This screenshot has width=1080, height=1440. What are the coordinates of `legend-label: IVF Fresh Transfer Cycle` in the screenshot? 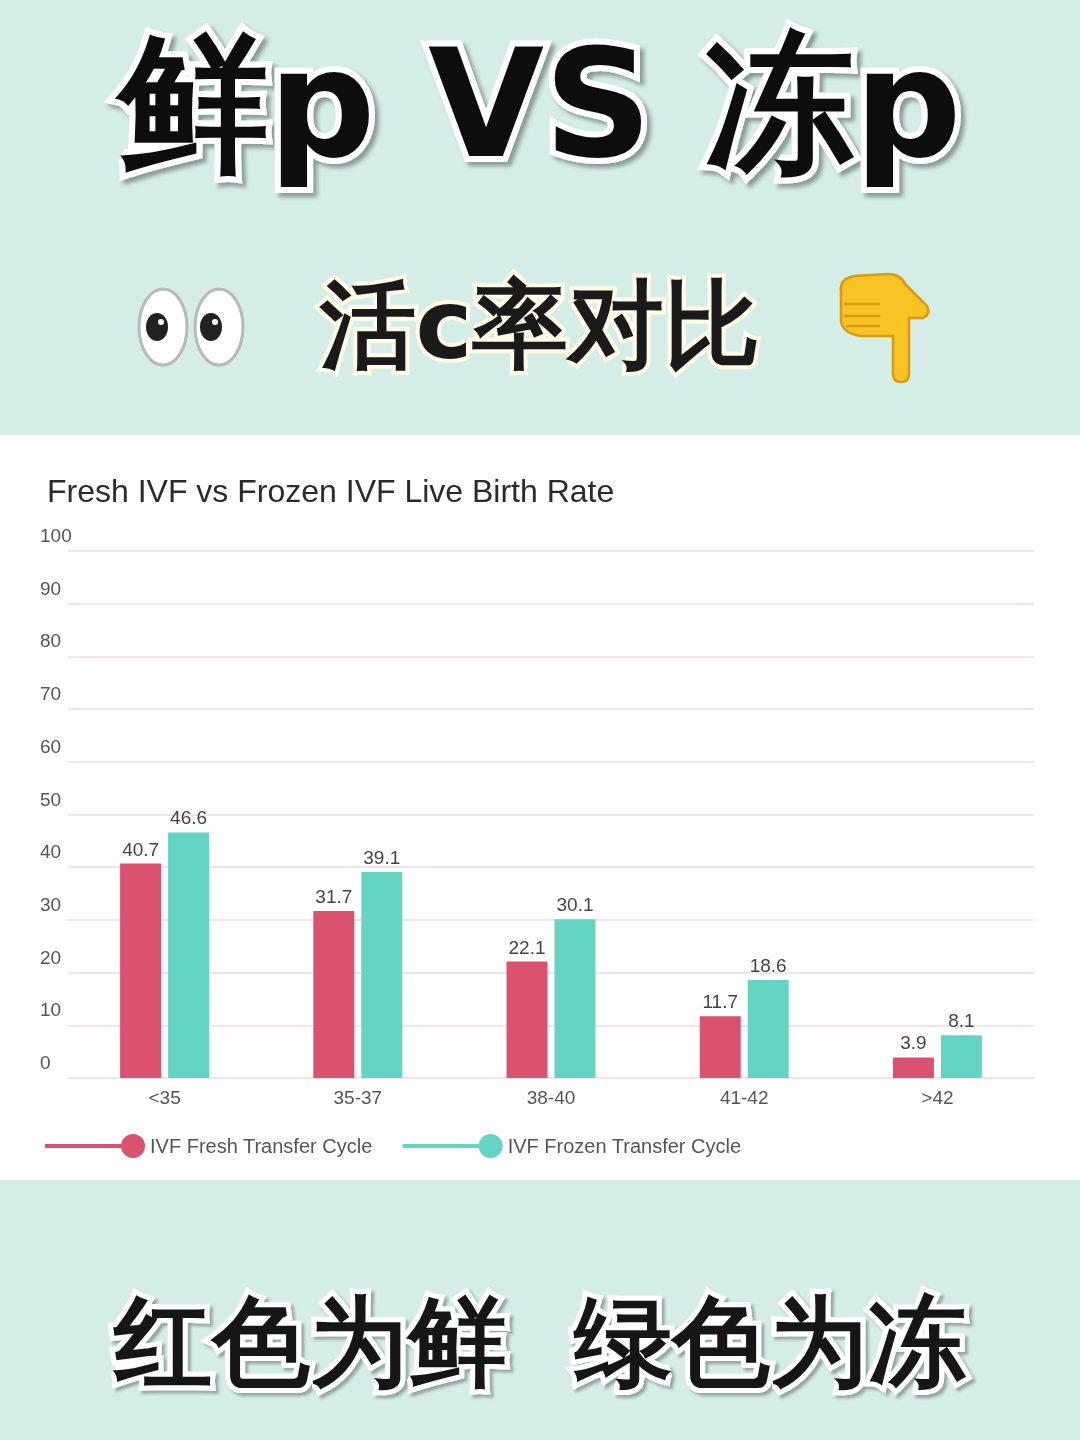 It's located at (261, 1146).